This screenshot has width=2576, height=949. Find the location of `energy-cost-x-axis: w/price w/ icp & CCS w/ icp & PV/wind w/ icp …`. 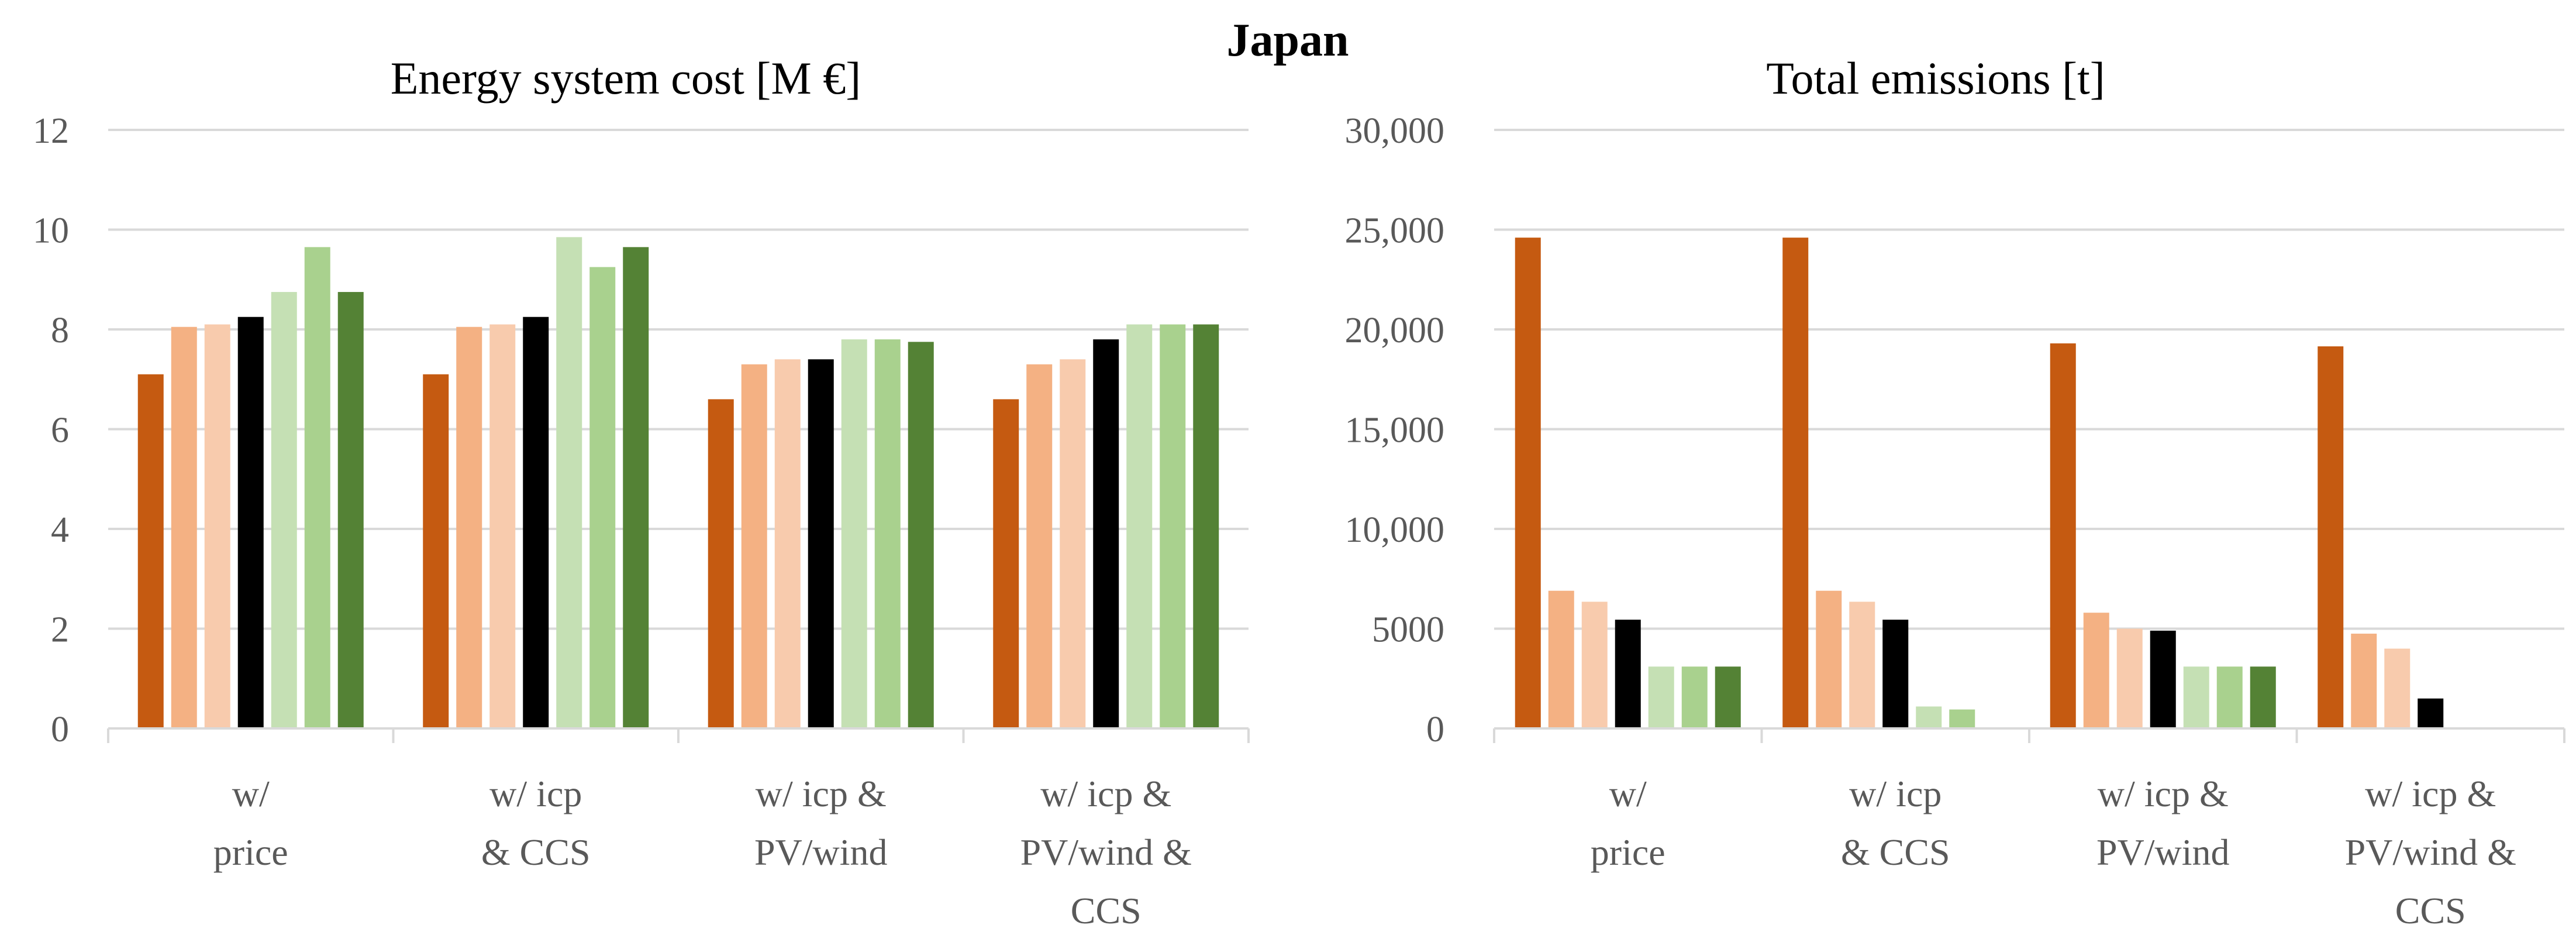

energy-cost-x-axis: w/price w/ icp & CCS w/ icp & PV/wind w/ icp … is located at coordinates (679, 829).